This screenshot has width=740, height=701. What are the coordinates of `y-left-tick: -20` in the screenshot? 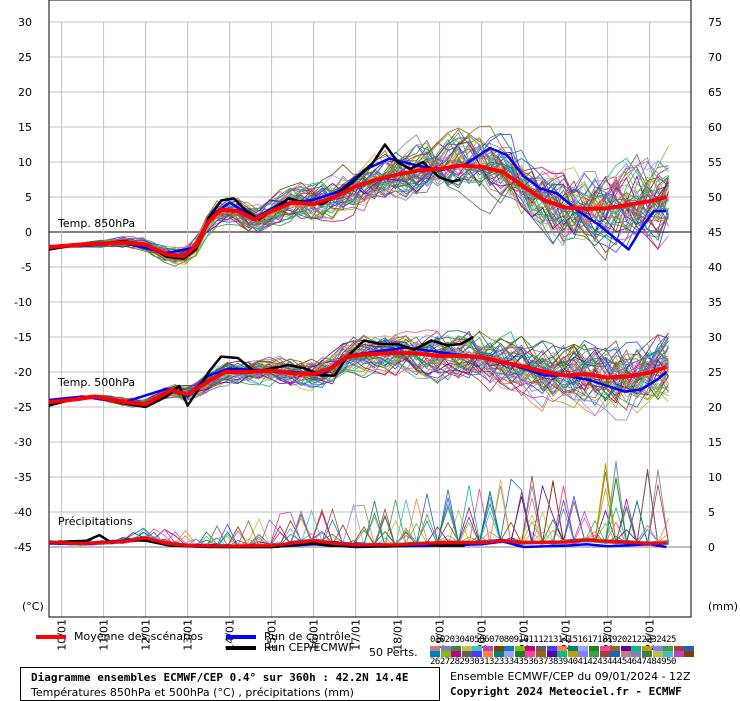 It's located at (23, 372).